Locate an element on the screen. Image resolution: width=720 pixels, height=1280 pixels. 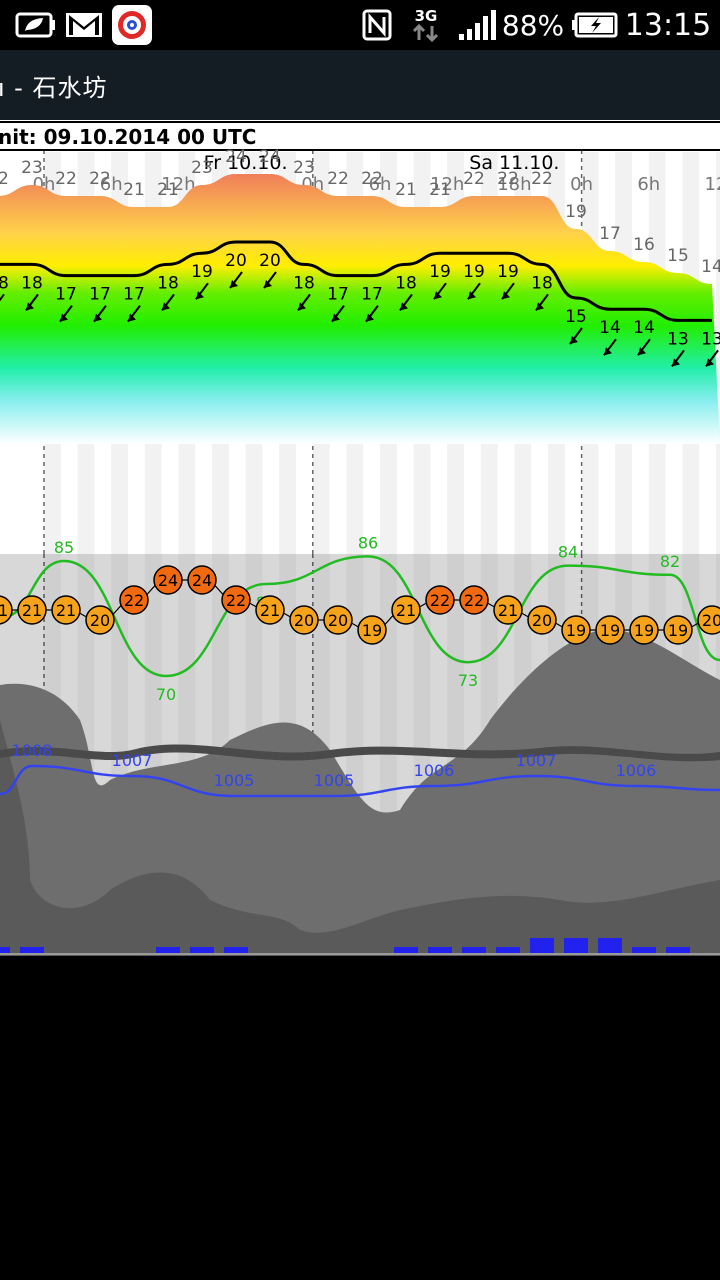
wind-arrow-icon is located at coordinates (2, 297).